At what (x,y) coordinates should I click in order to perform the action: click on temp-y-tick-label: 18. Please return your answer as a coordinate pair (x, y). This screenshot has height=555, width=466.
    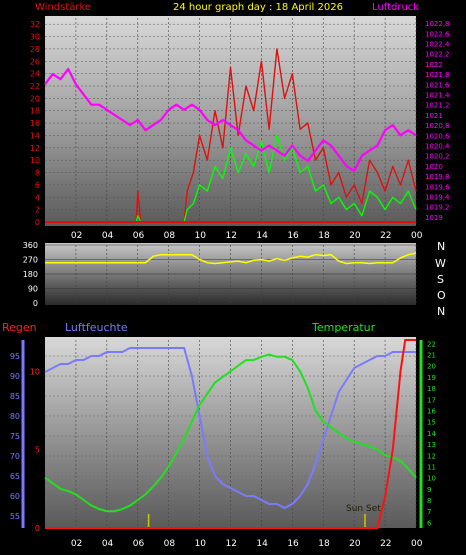
    Looking at the image, I should click on (431, 389).